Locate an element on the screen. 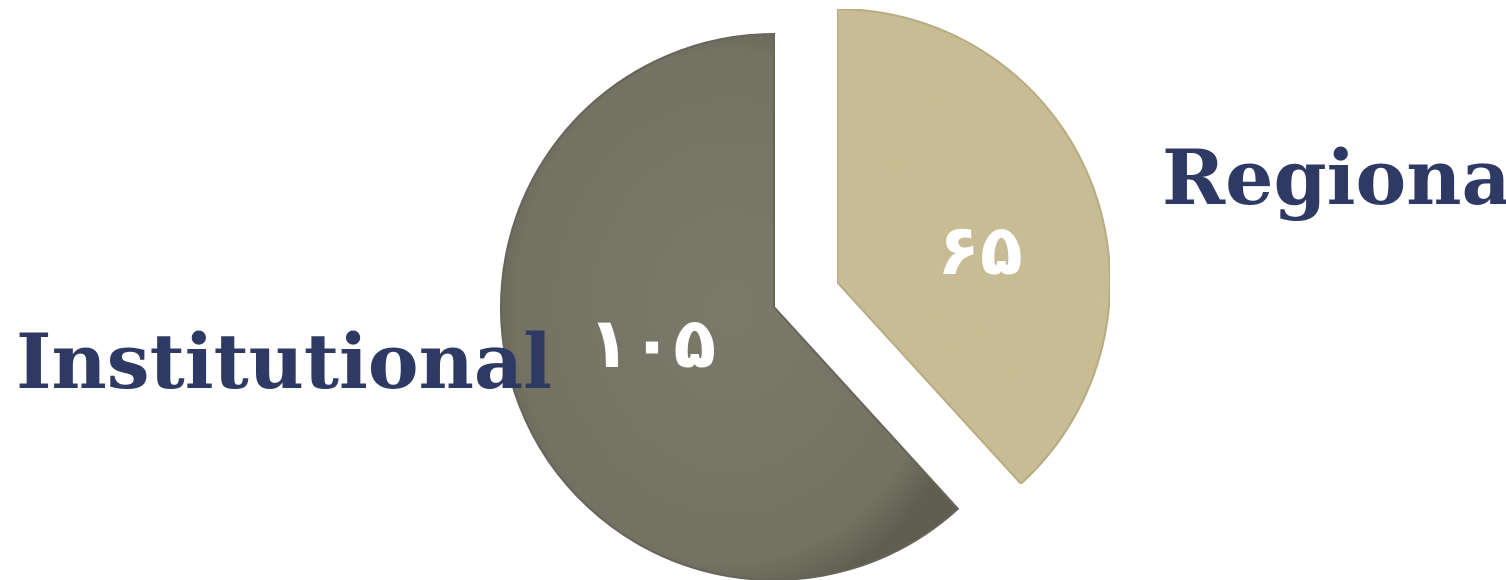 The height and width of the screenshot is (580, 1506). slice-label-institutional: Institutional is located at coordinates (284, 361).